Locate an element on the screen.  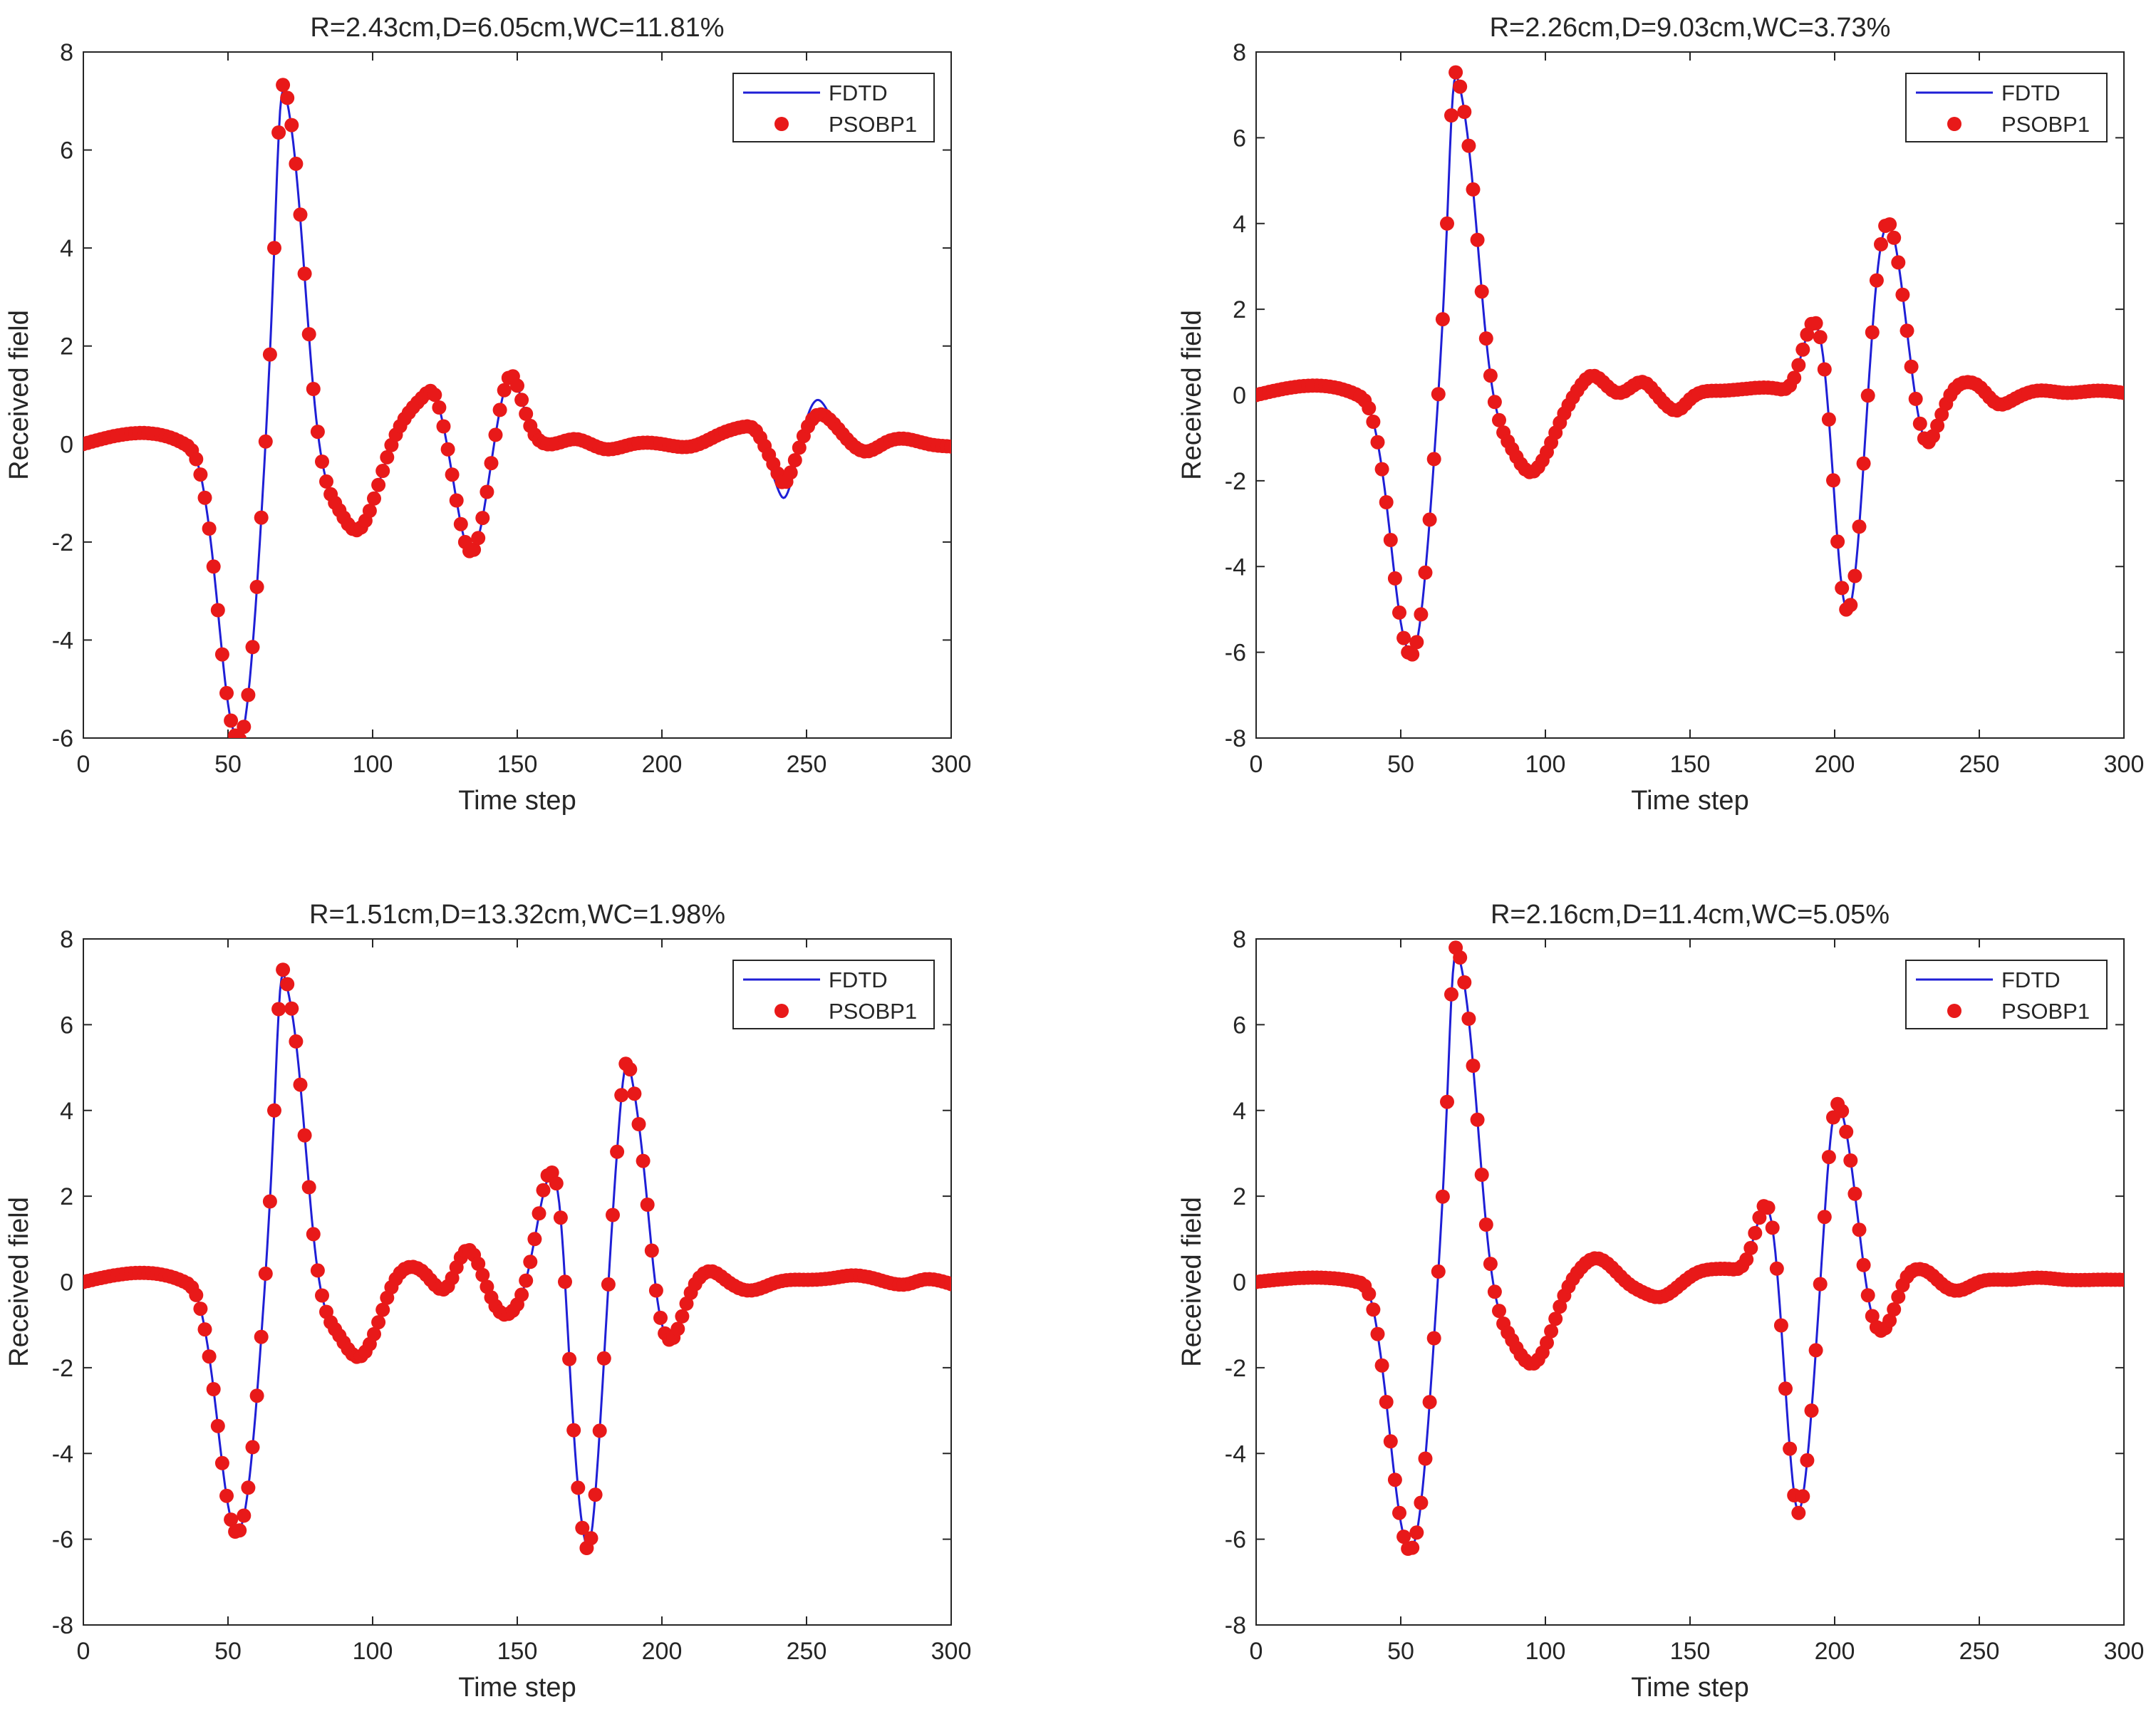
y-tick-label: -2 is located at coordinates (1235, 481).